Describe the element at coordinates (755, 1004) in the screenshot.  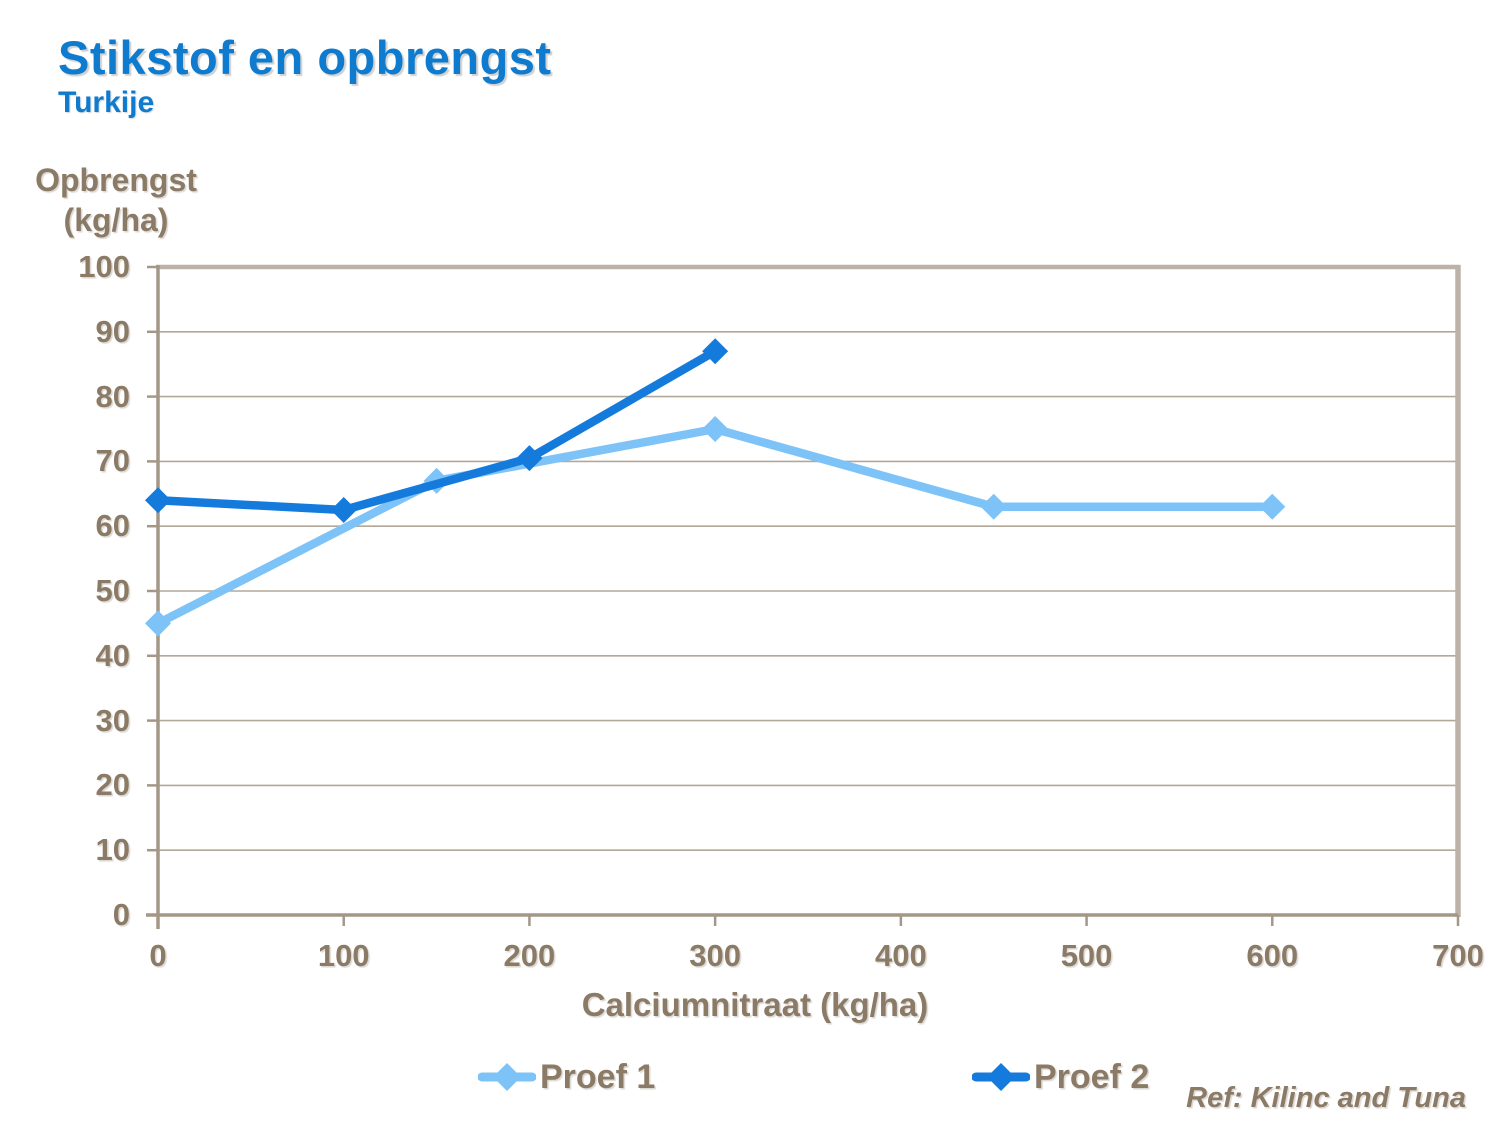
I see `x-axis-title: Calciumnitraat (kg/ha)` at that location.